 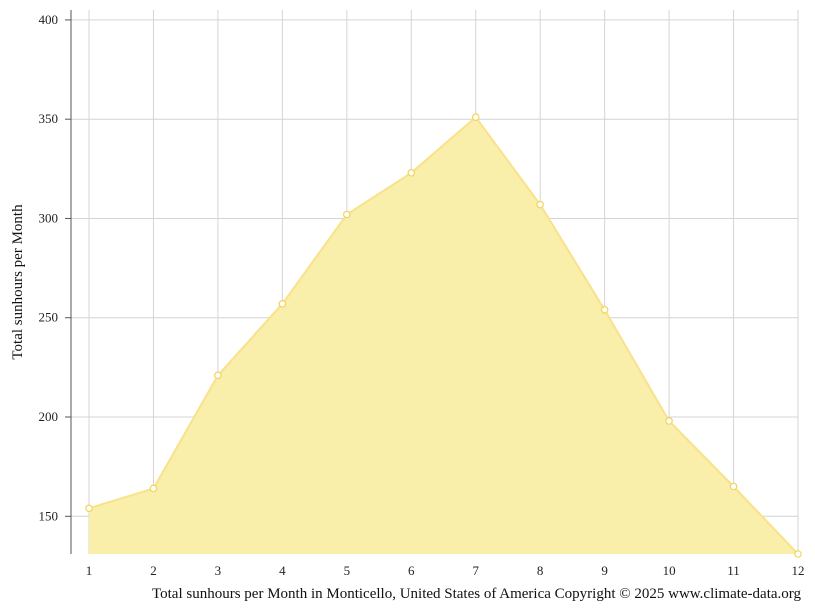 I want to click on x-tick-label: 1, so click(x=89, y=570).